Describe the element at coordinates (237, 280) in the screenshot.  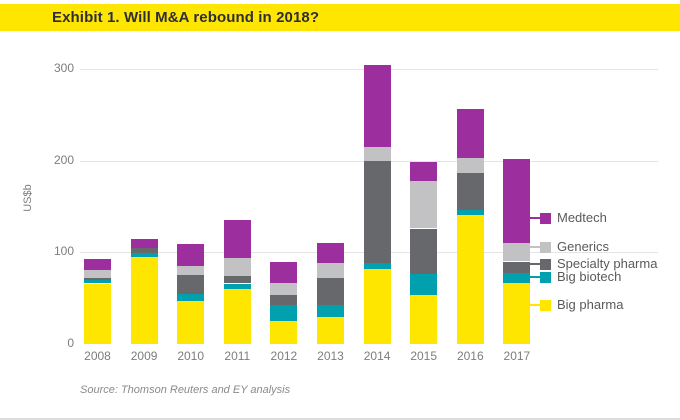
I see `bar-segment-2011-specialty-pharma` at that location.